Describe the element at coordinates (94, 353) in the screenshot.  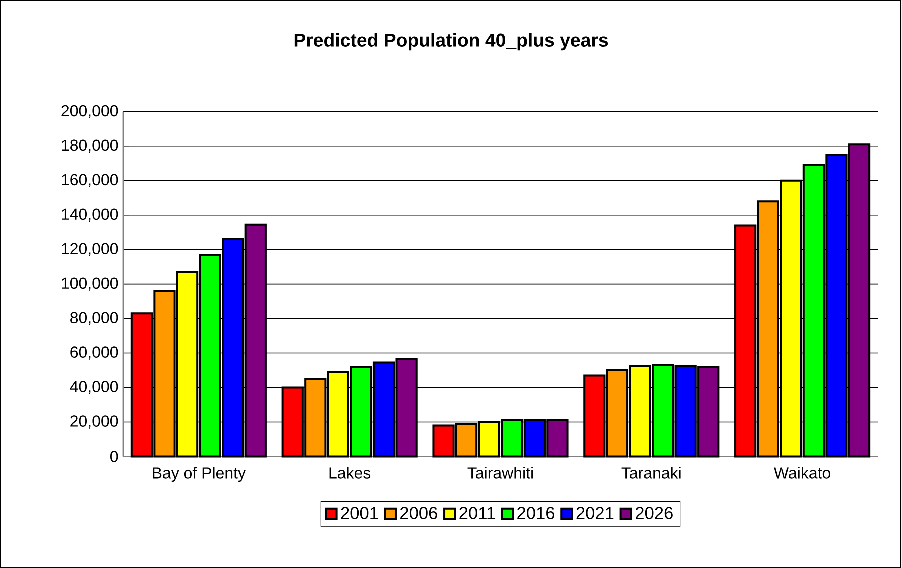
I see `y-tick-label: 60,000` at that location.